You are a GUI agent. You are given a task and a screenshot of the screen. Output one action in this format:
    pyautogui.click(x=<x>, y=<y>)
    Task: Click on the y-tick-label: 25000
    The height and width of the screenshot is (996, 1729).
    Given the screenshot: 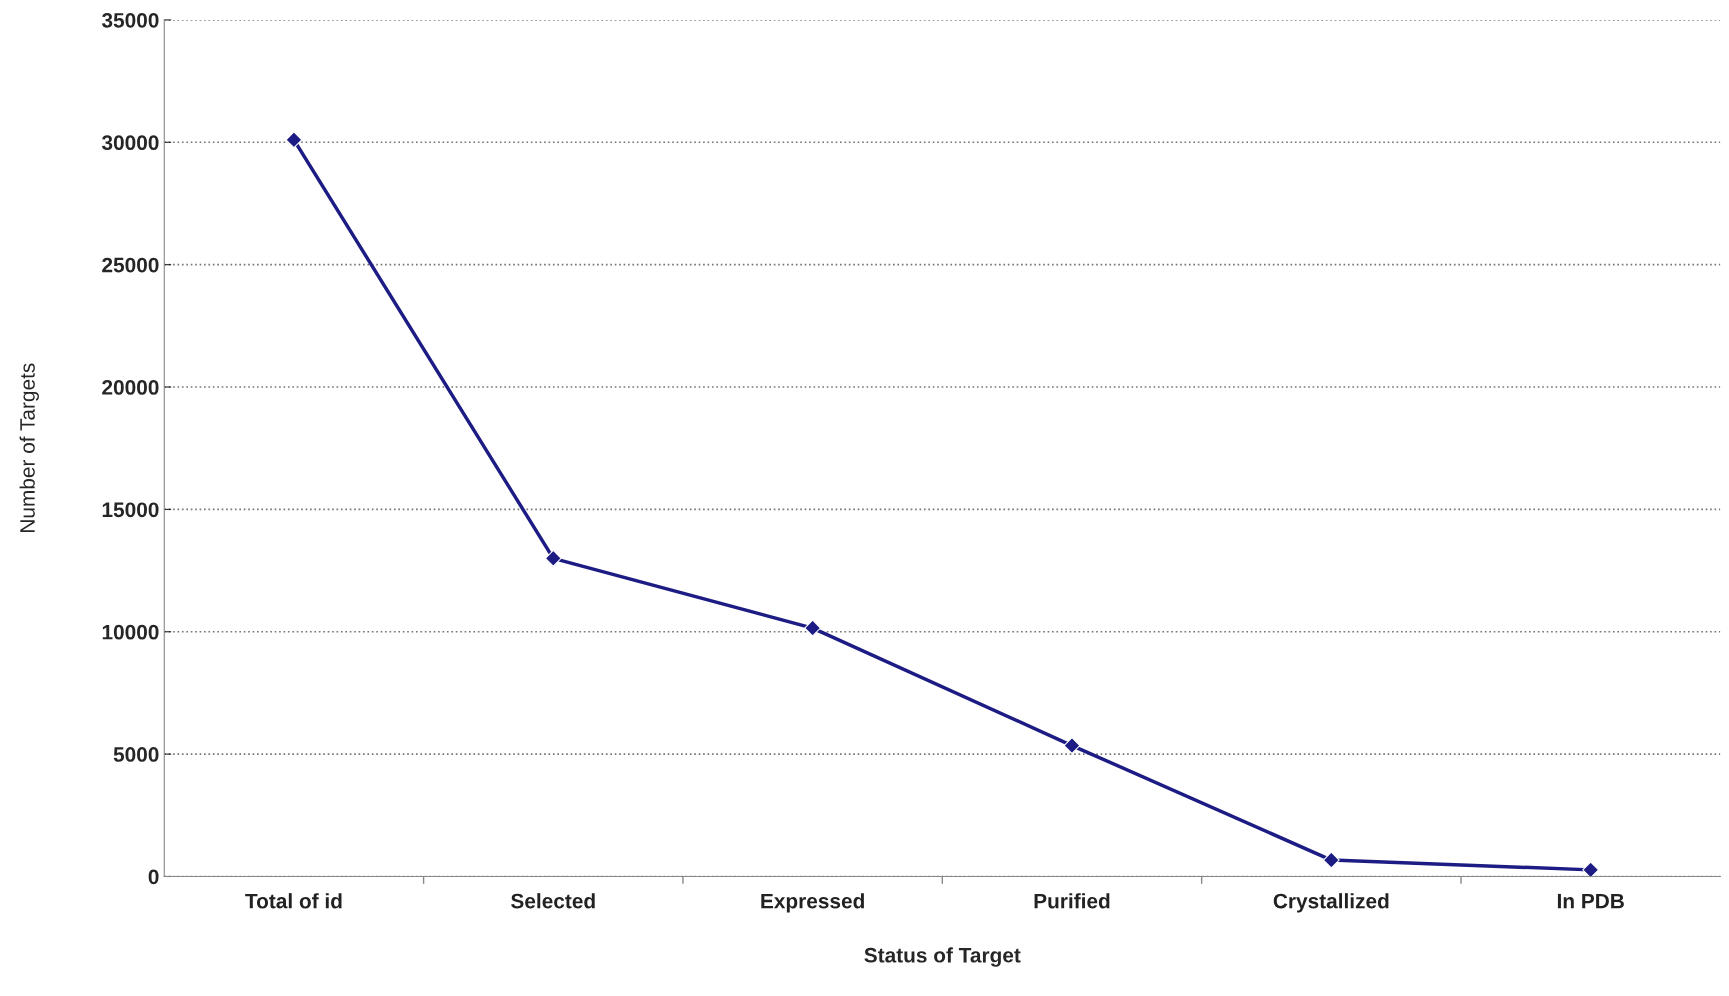 What is the action you would take?
    pyautogui.click(x=130, y=265)
    